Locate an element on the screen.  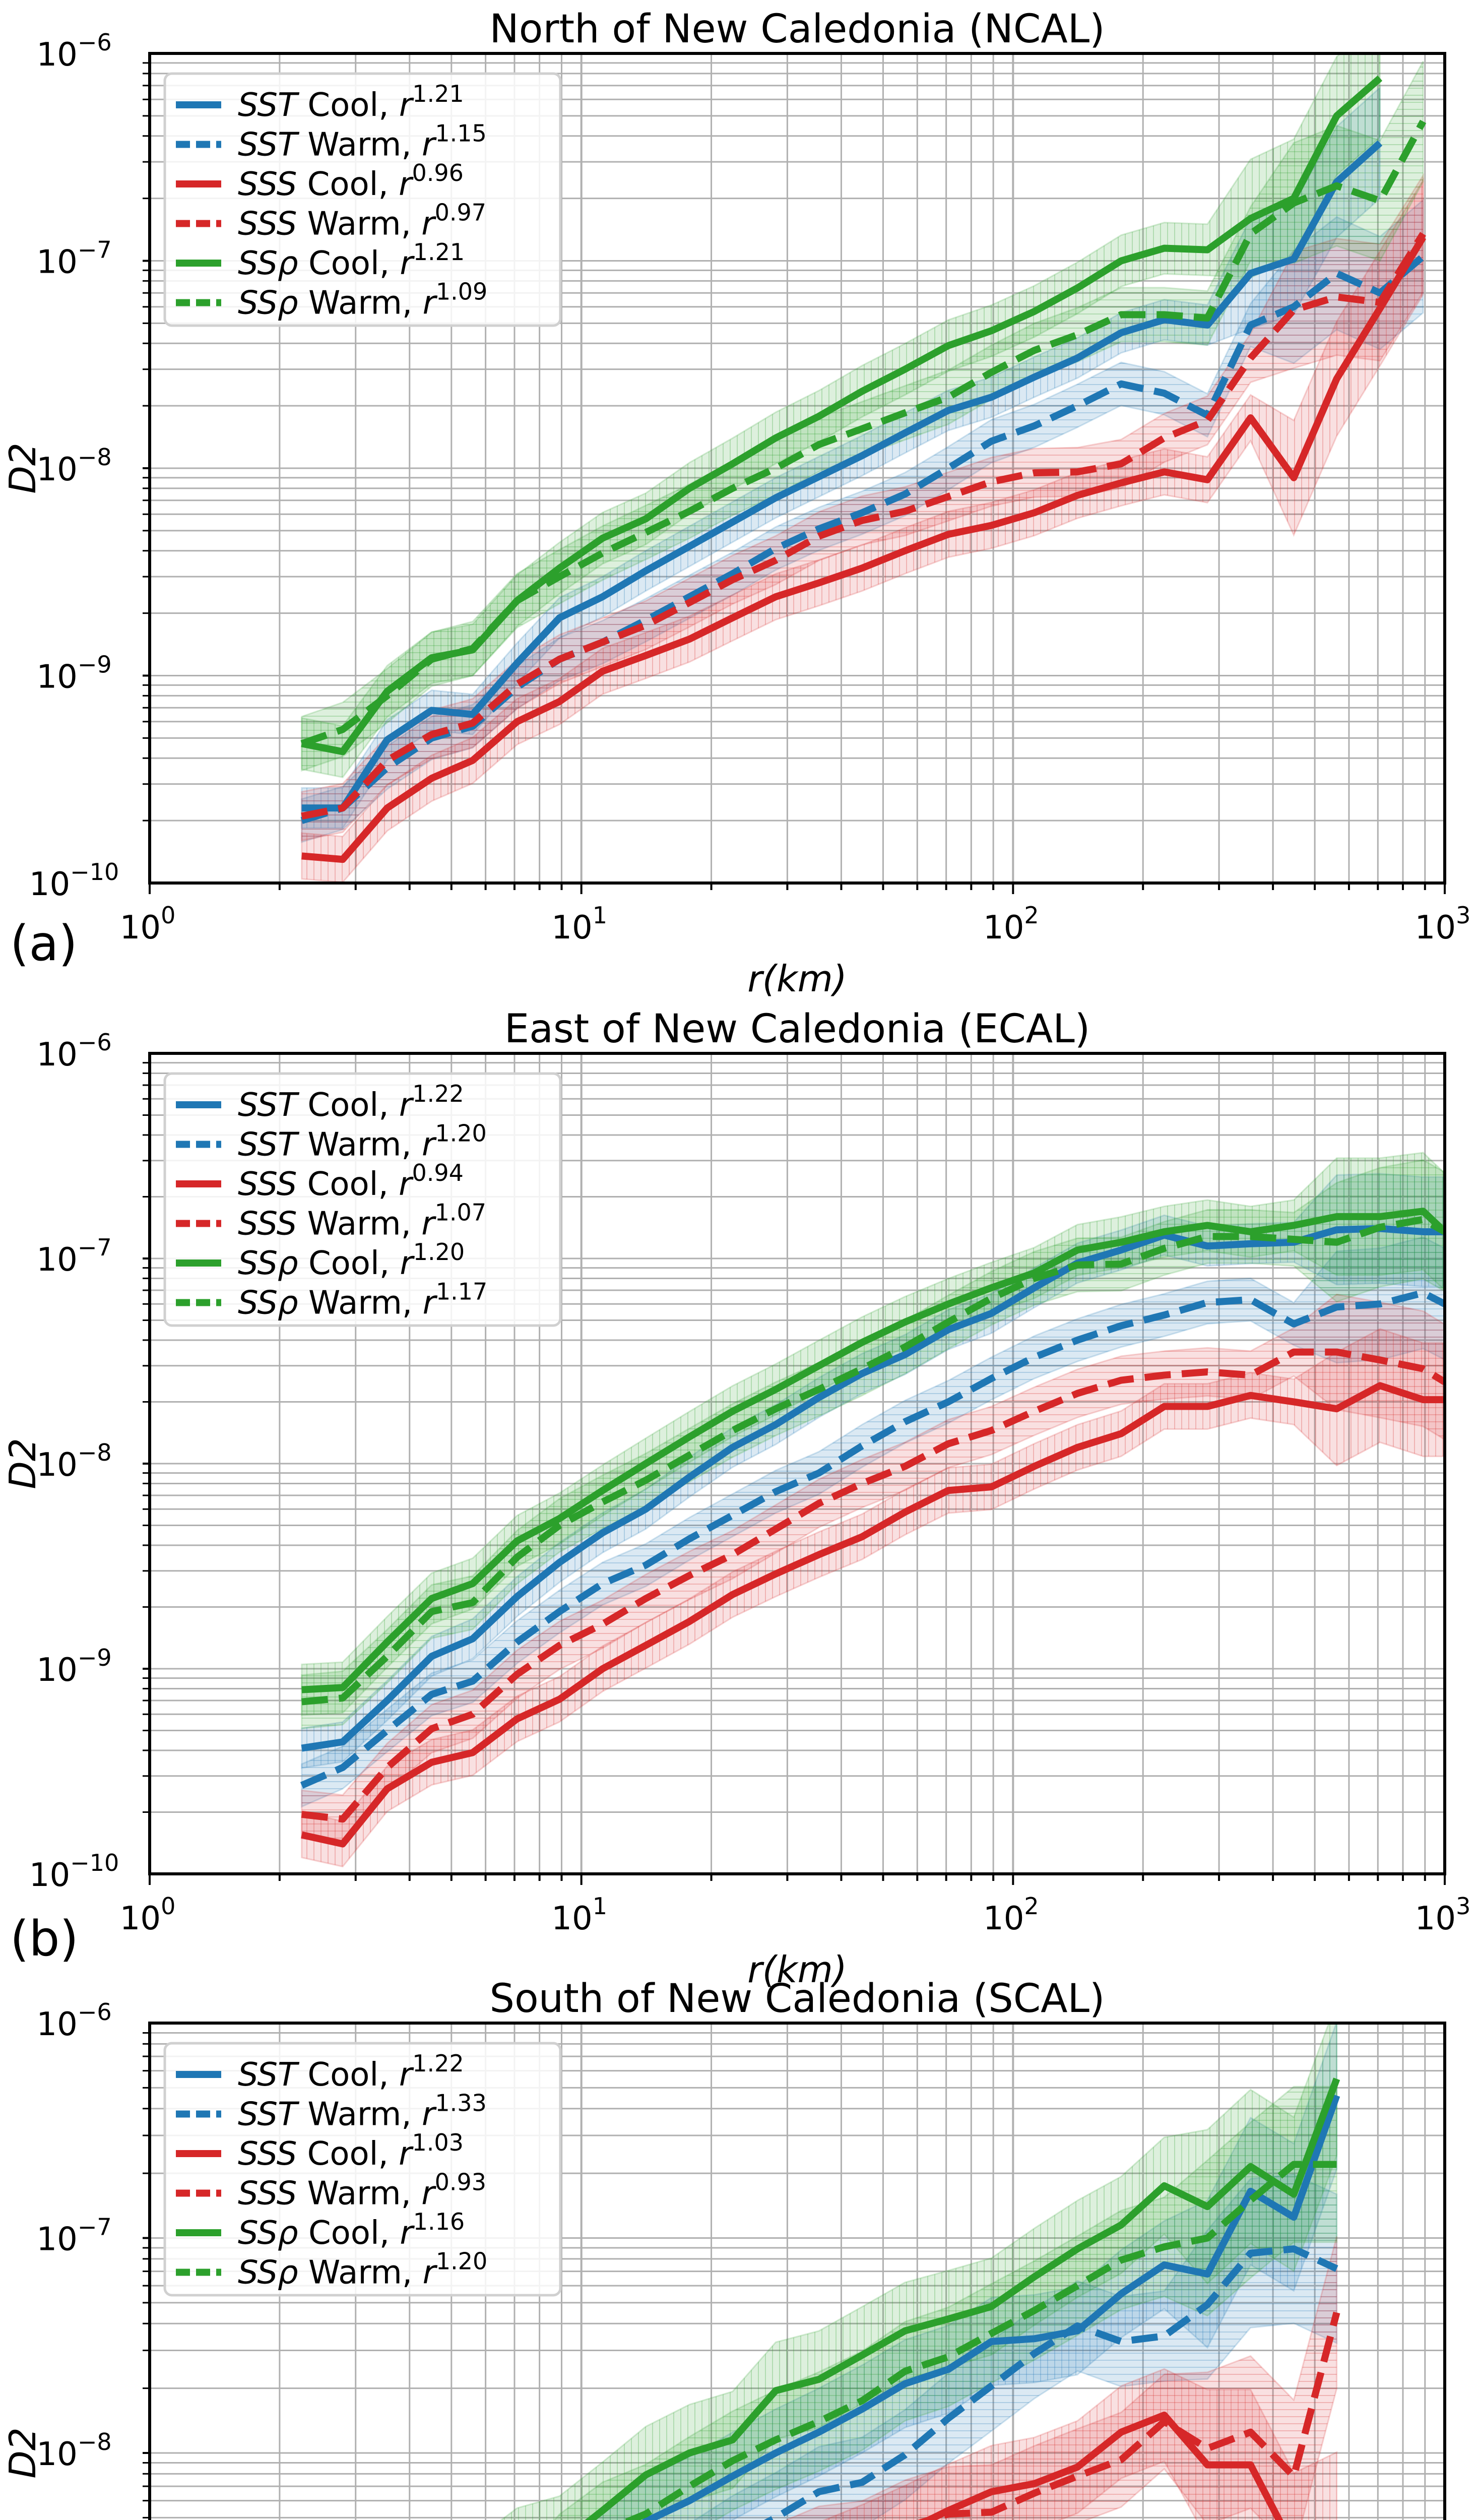
legend-label-sss_warm: SSS Warm, r0.97 is located at coordinates (362, 221).